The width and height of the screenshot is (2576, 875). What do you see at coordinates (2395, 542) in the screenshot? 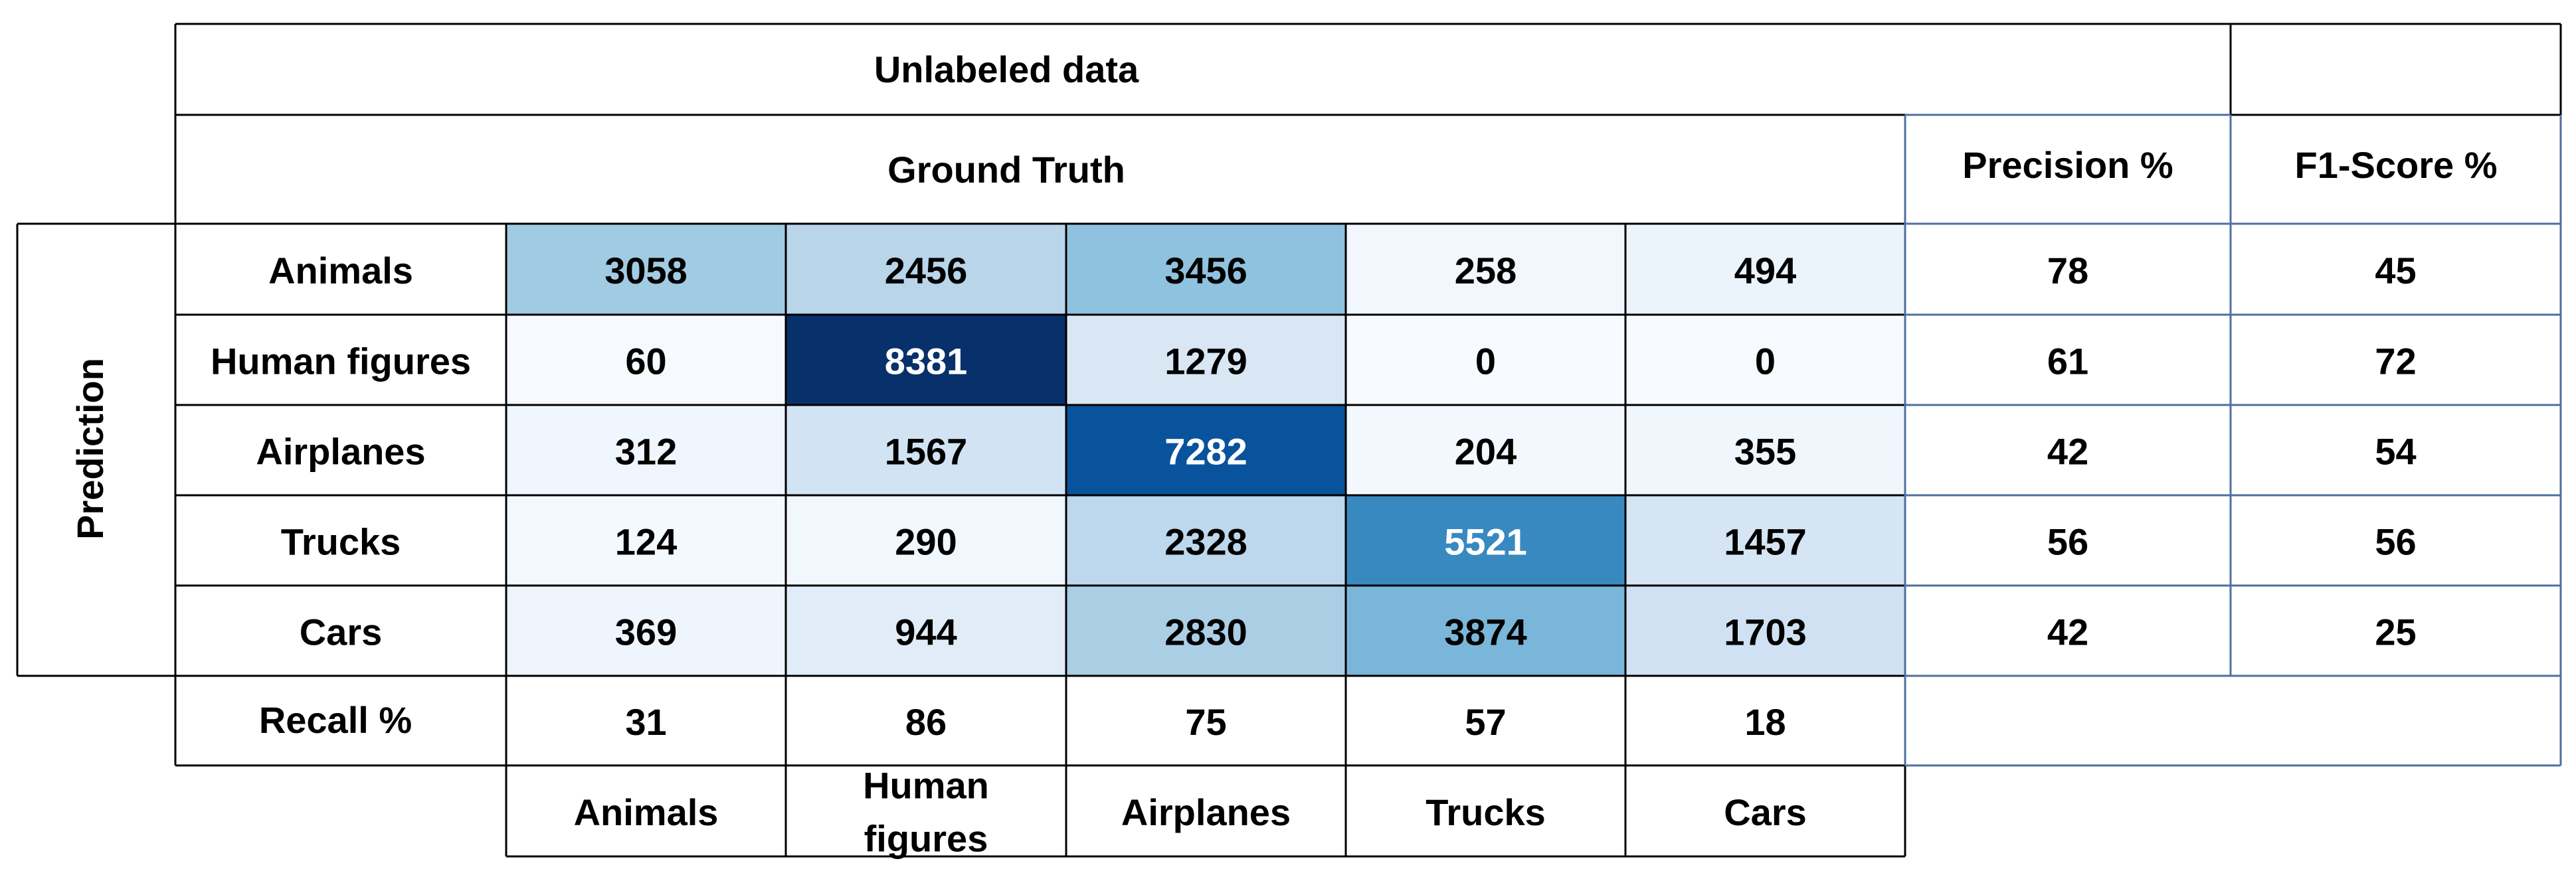
I see `f1-score-value: 56` at bounding box center [2395, 542].